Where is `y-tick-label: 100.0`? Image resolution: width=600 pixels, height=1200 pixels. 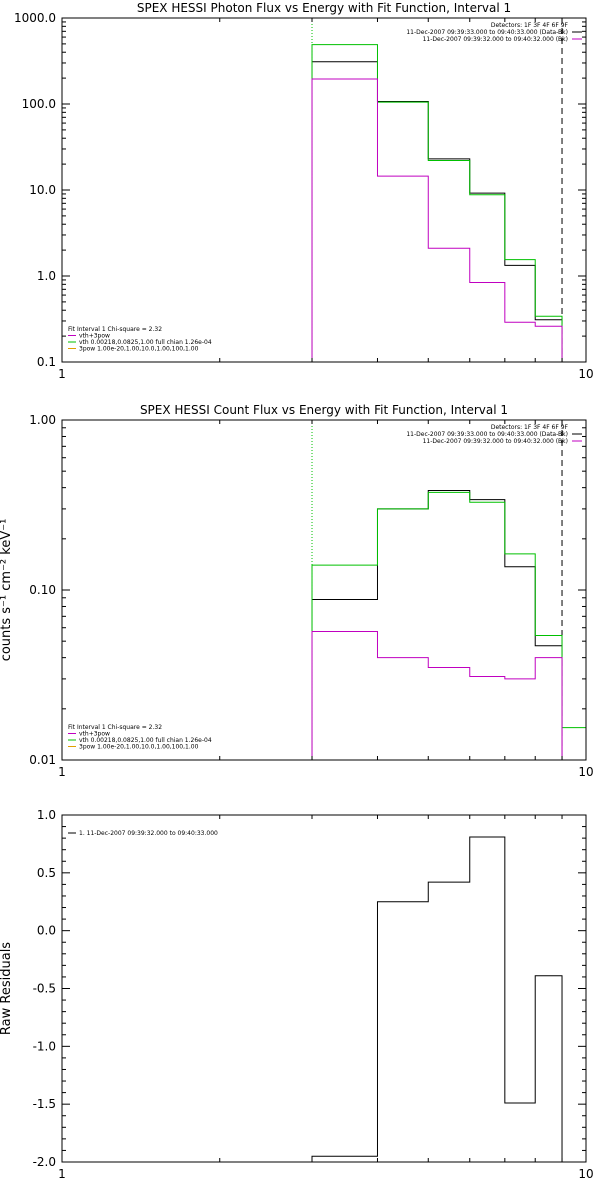 y-tick-label: 100.0 is located at coordinates (39, 104).